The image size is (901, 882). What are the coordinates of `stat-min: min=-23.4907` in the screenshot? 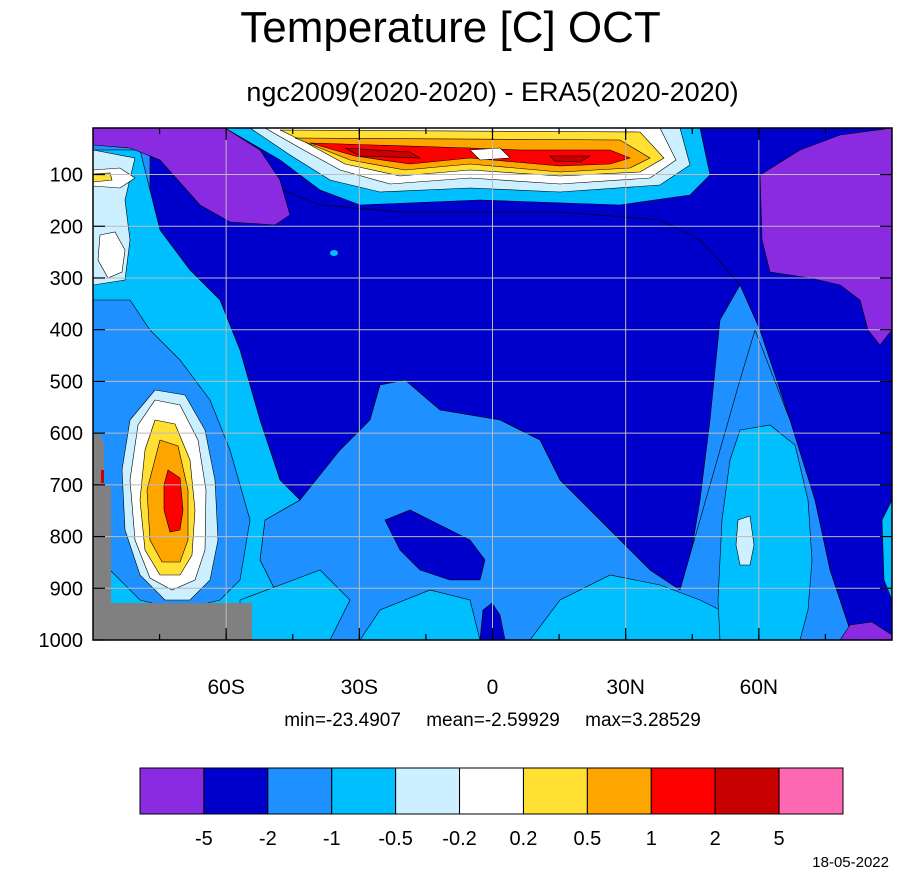 It's located at (342, 720).